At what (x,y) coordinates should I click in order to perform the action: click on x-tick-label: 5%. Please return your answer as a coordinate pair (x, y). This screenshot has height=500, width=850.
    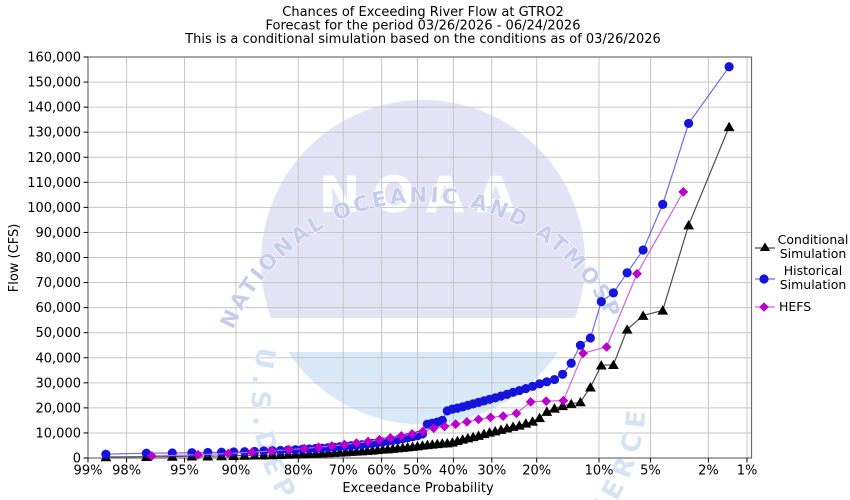
    Looking at the image, I should click on (650, 471).